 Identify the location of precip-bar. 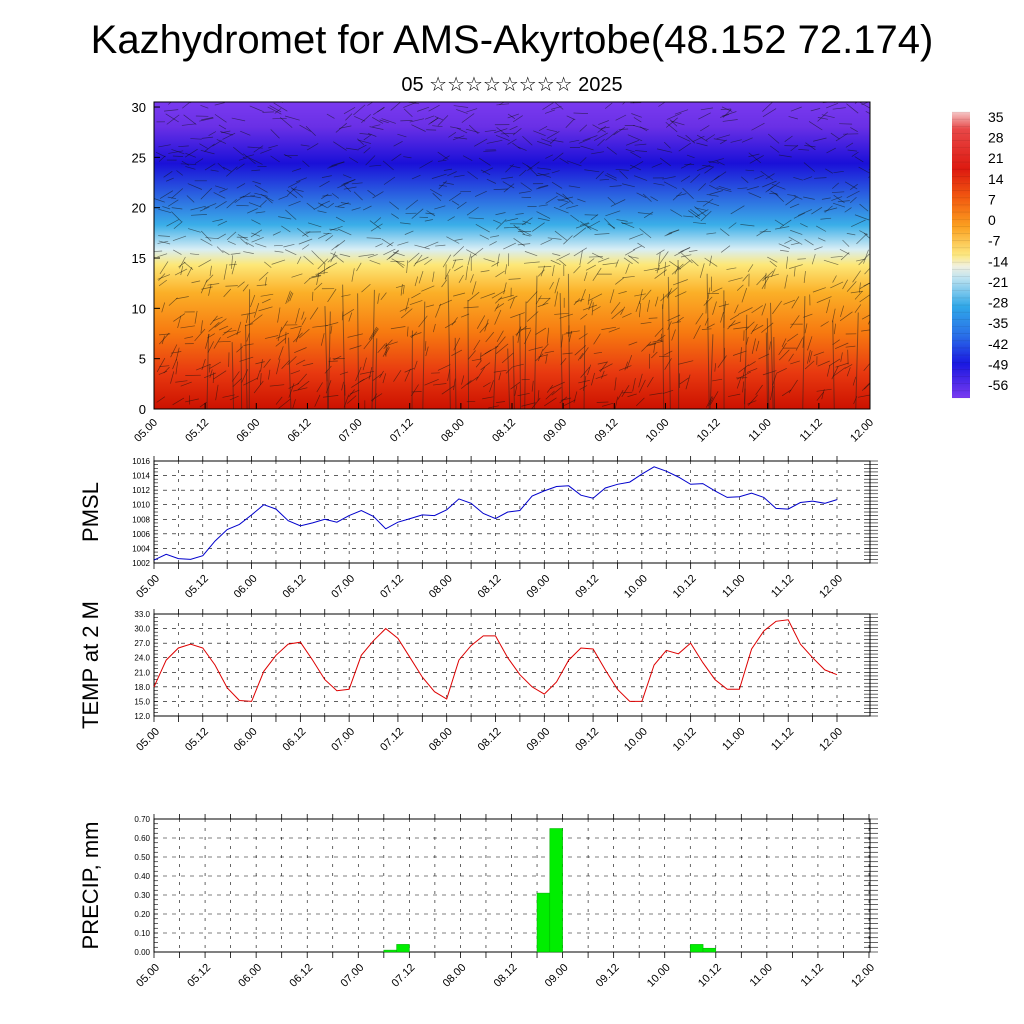
(403, 948).